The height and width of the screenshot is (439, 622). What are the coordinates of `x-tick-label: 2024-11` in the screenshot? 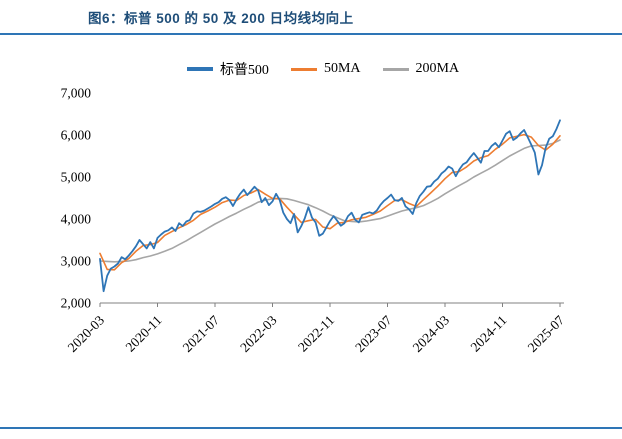 It's located at (489, 334).